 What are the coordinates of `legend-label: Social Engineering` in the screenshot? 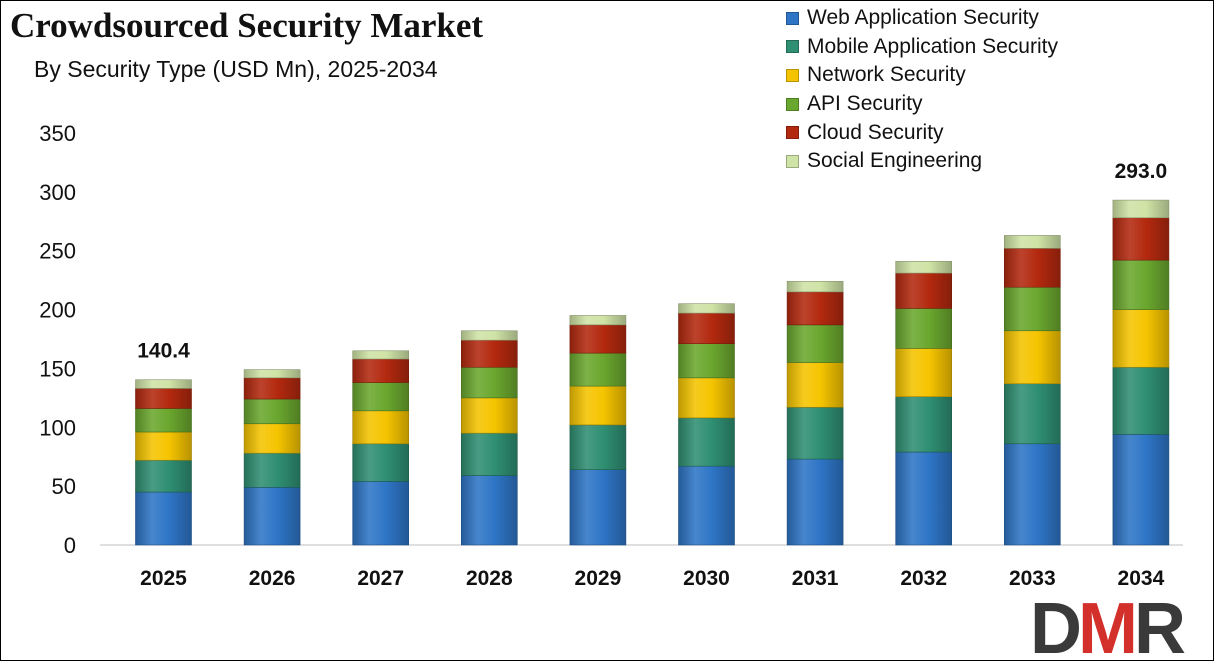 It's located at (895, 161).